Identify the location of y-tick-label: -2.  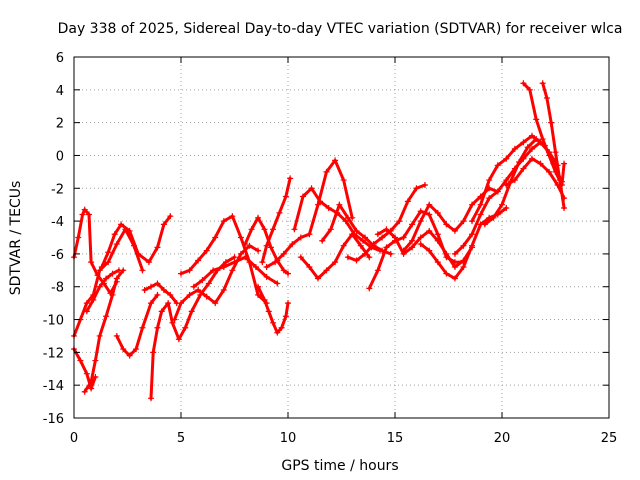
(57, 189).